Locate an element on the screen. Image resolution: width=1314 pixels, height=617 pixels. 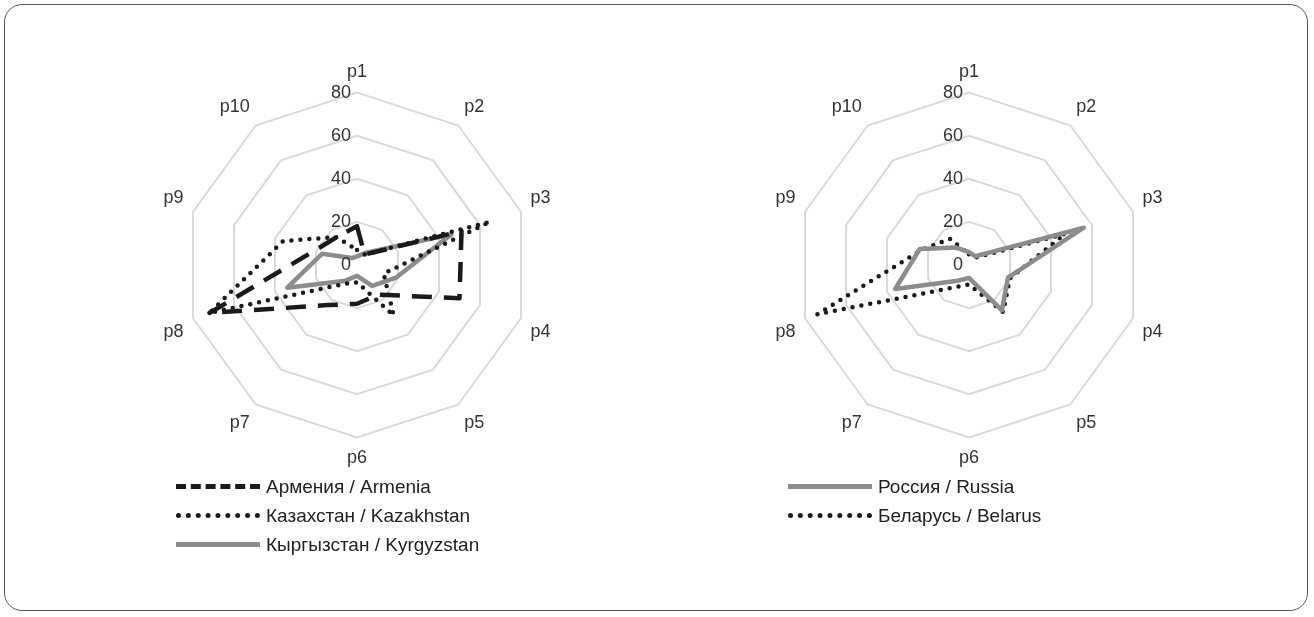
legend-label: Россия / Russia is located at coordinates (946, 486).